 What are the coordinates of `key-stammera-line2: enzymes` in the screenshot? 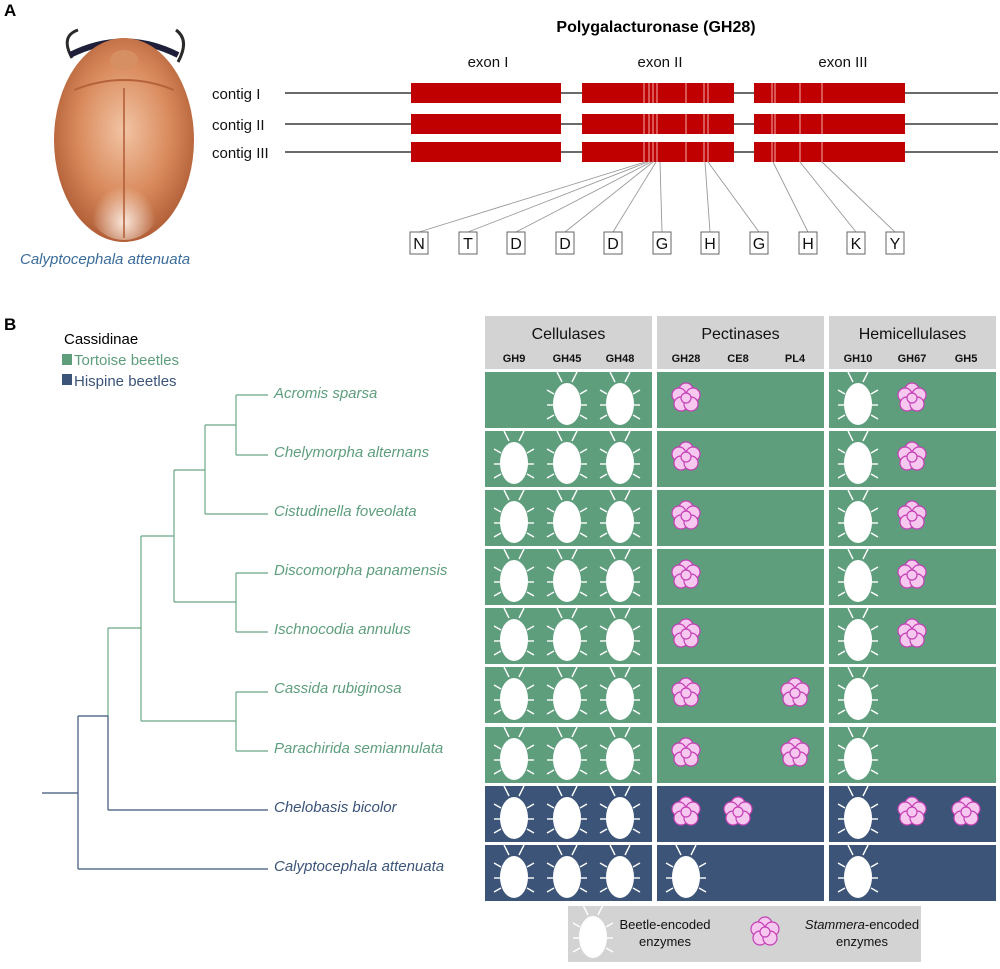 It's located at (862, 941).